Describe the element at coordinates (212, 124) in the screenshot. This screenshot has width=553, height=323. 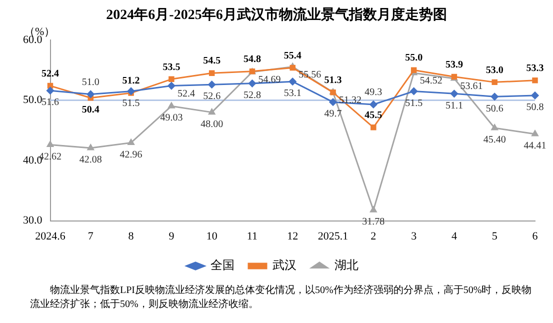
I see `data-label: 48.00` at that location.